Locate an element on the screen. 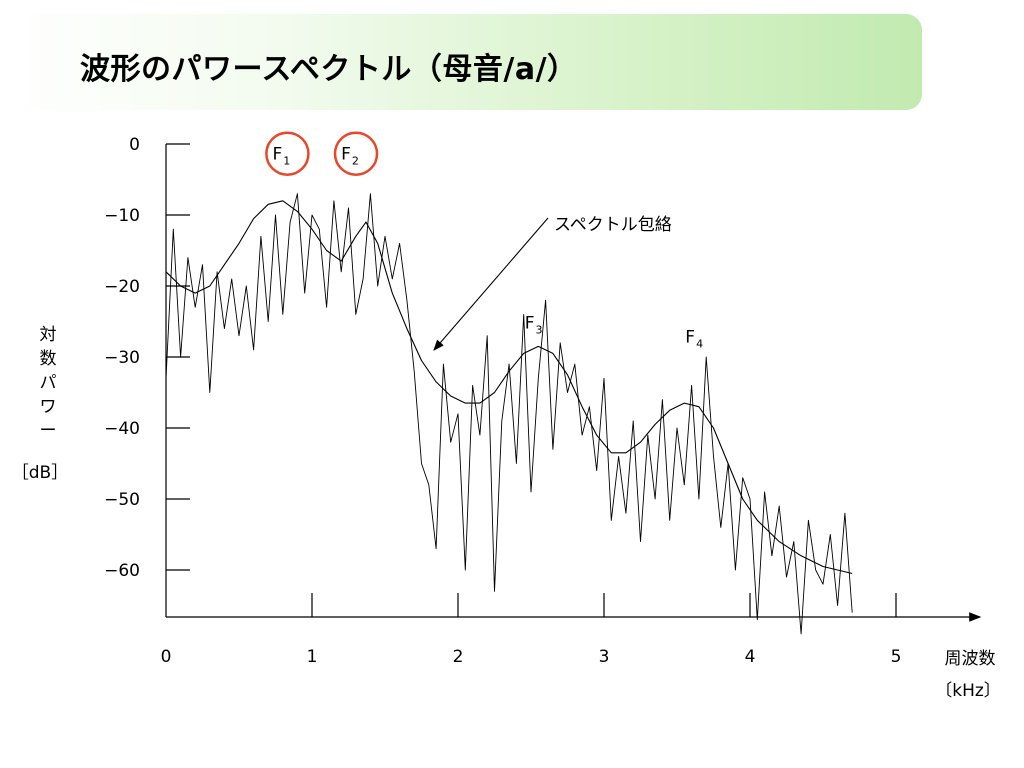 The image size is (1024, 768). formant-subscript: 1 is located at coordinates (286, 161).